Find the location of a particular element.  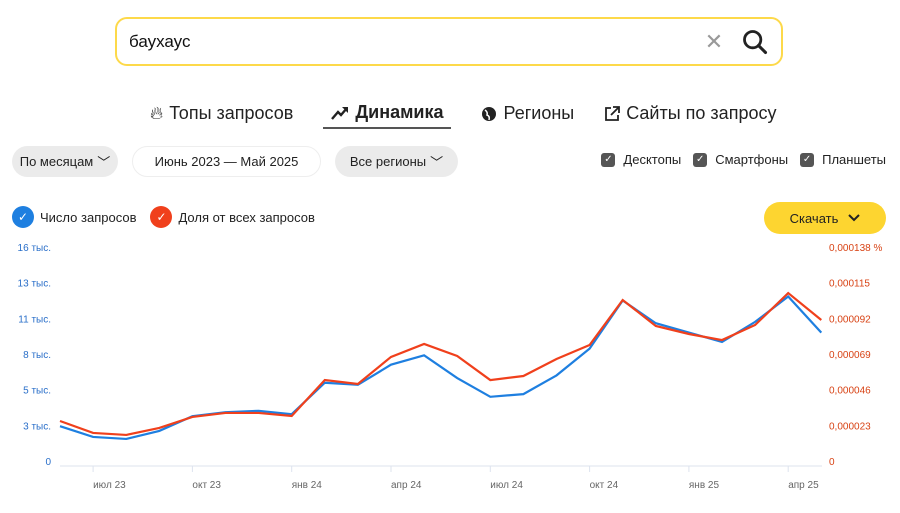

search-icon is located at coordinates (755, 42).